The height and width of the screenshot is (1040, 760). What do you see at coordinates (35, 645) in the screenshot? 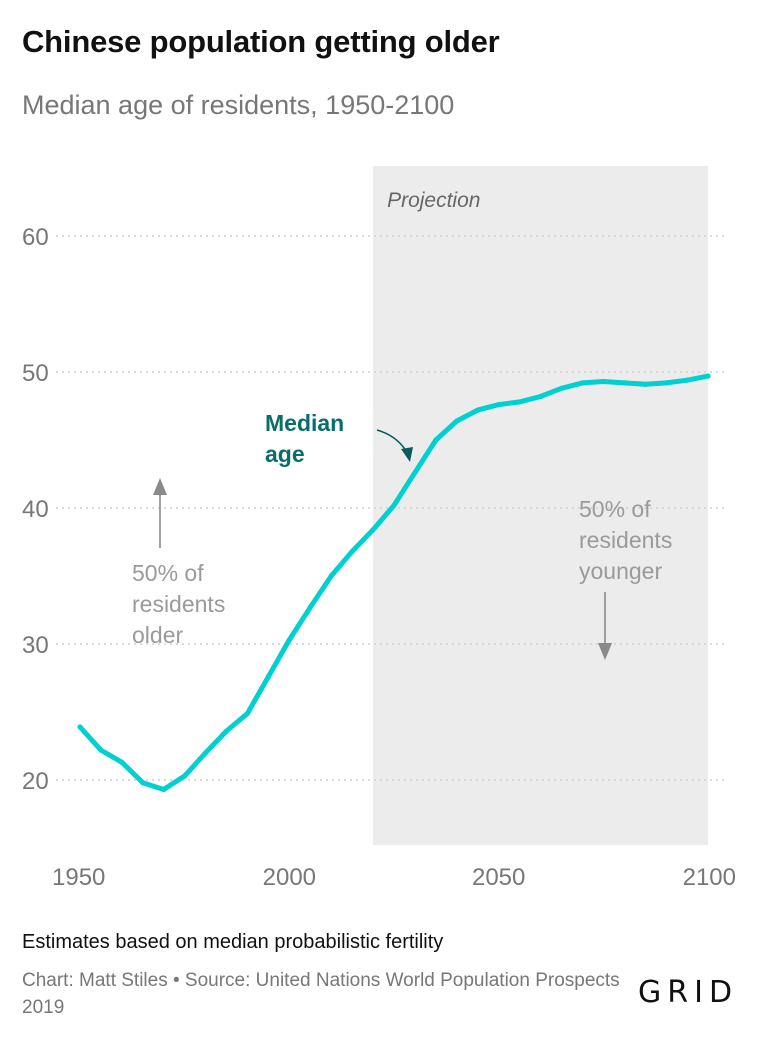
I see `y-tick-label-30: 30` at bounding box center [35, 645].